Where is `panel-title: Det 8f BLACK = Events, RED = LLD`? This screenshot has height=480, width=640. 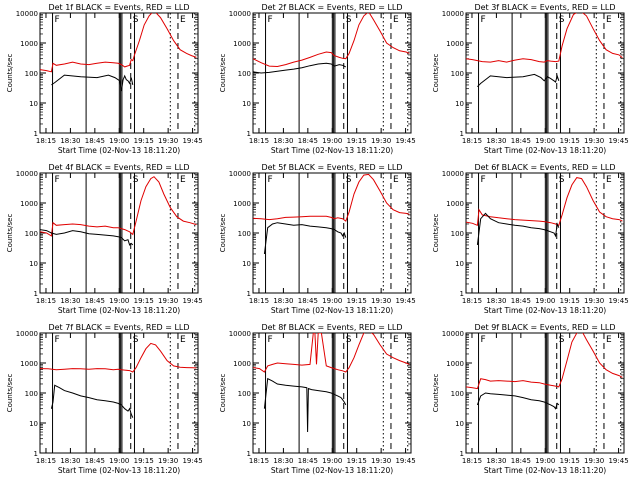
panel-title: Det 8f BLACK = Events, RED = LLD is located at coordinates (331, 327).